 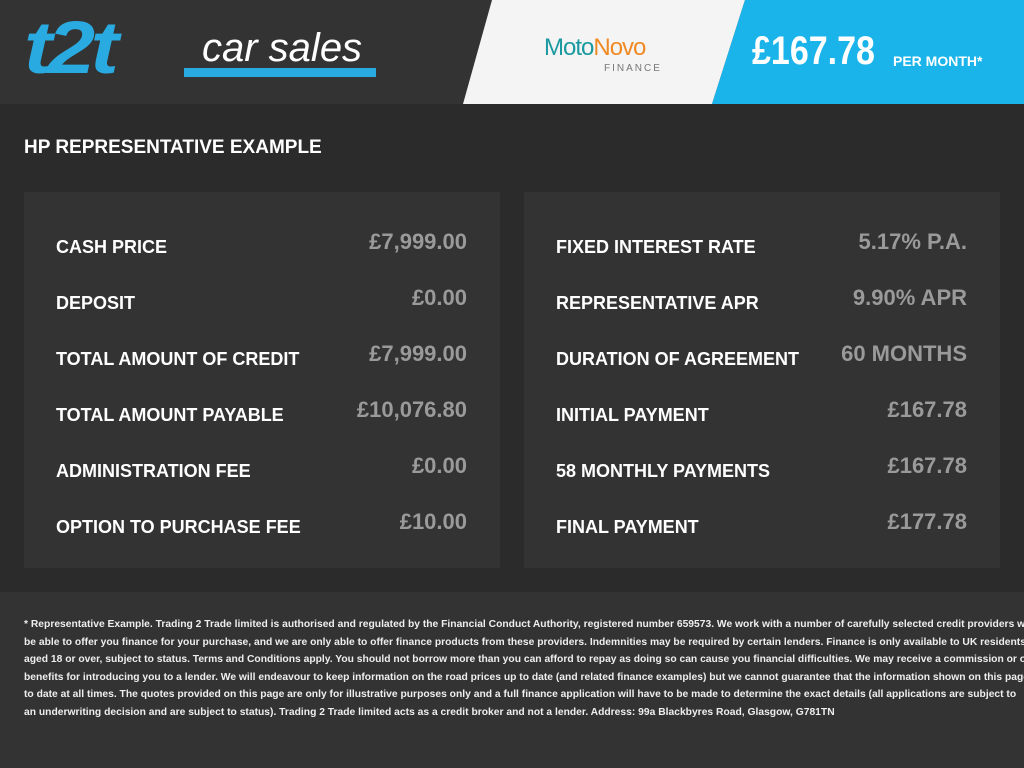 I want to click on finance-row: REPRESENTATIVE APR 9.90% APR, so click(x=761, y=300).